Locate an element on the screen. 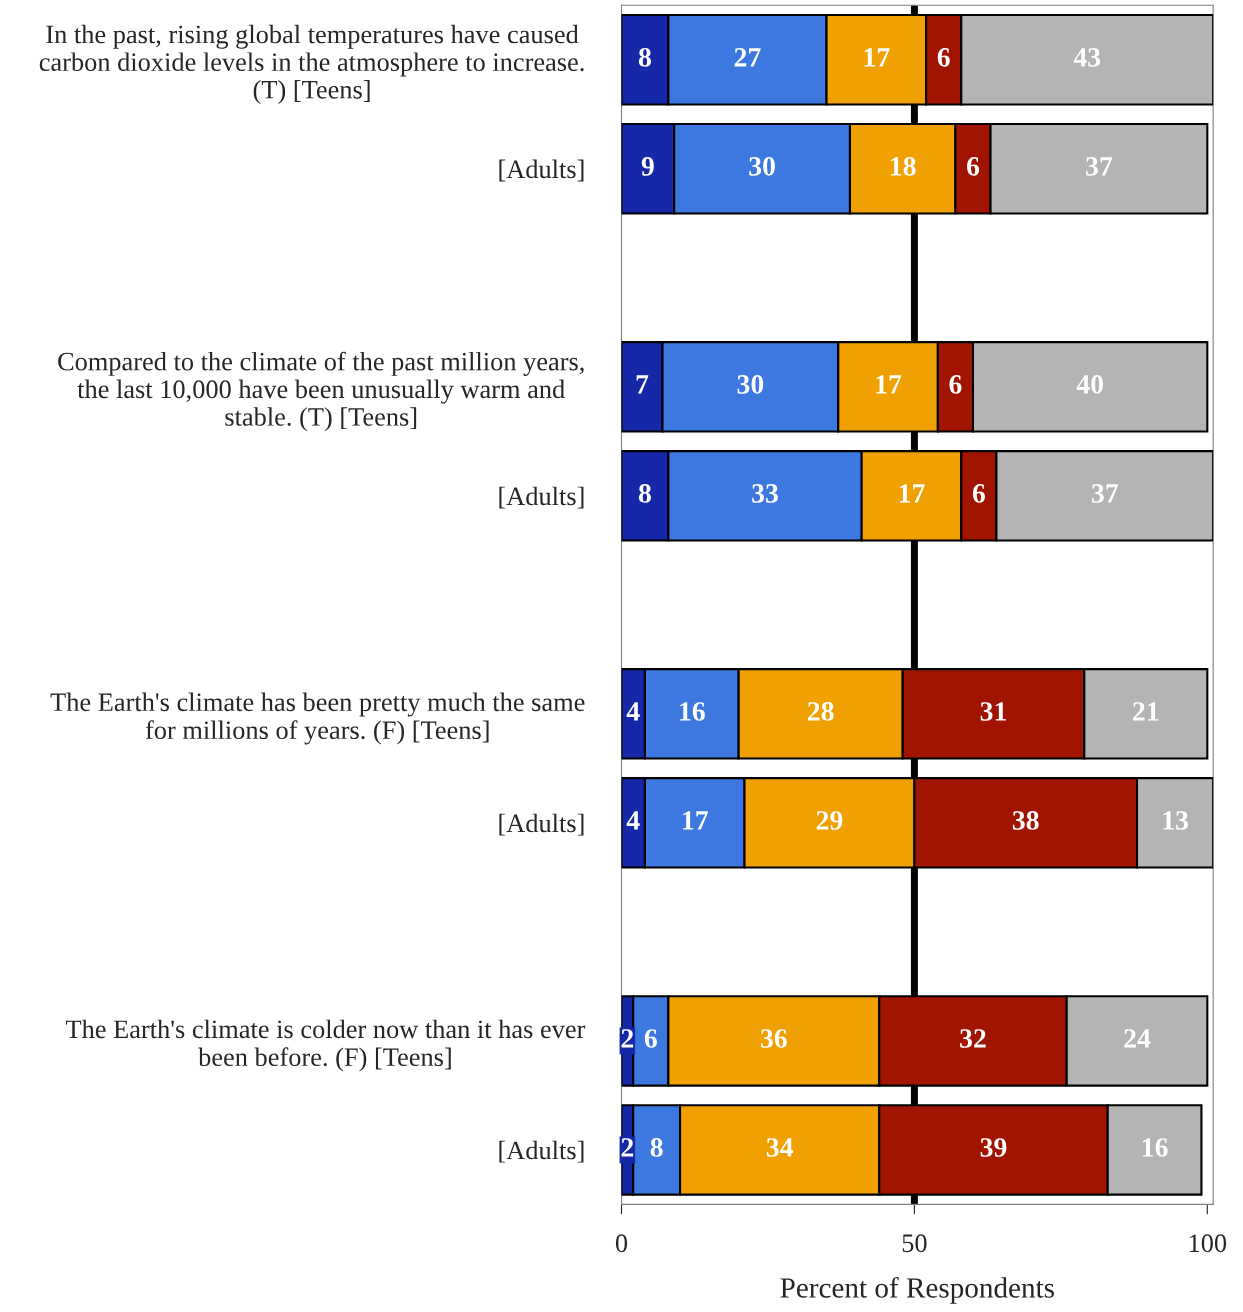  data-label: 38 is located at coordinates (1025, 820).